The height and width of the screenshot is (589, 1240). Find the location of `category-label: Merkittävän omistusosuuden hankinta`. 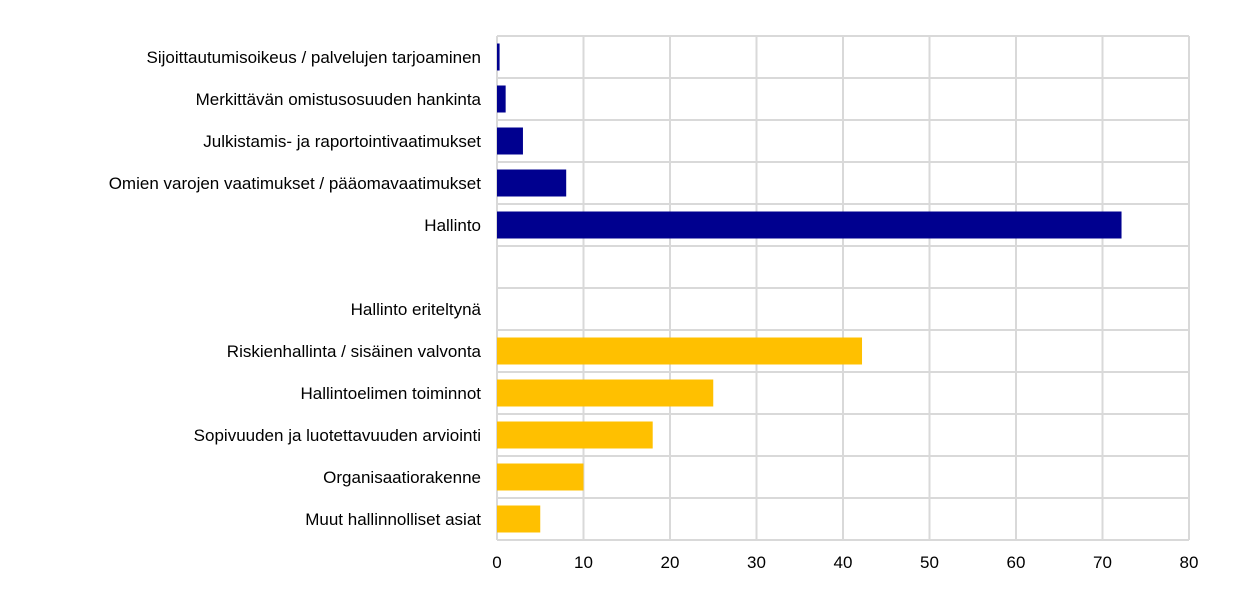

category-label: Merkittävän omistusosuuden hankinta is located at coordinates (339, 99).